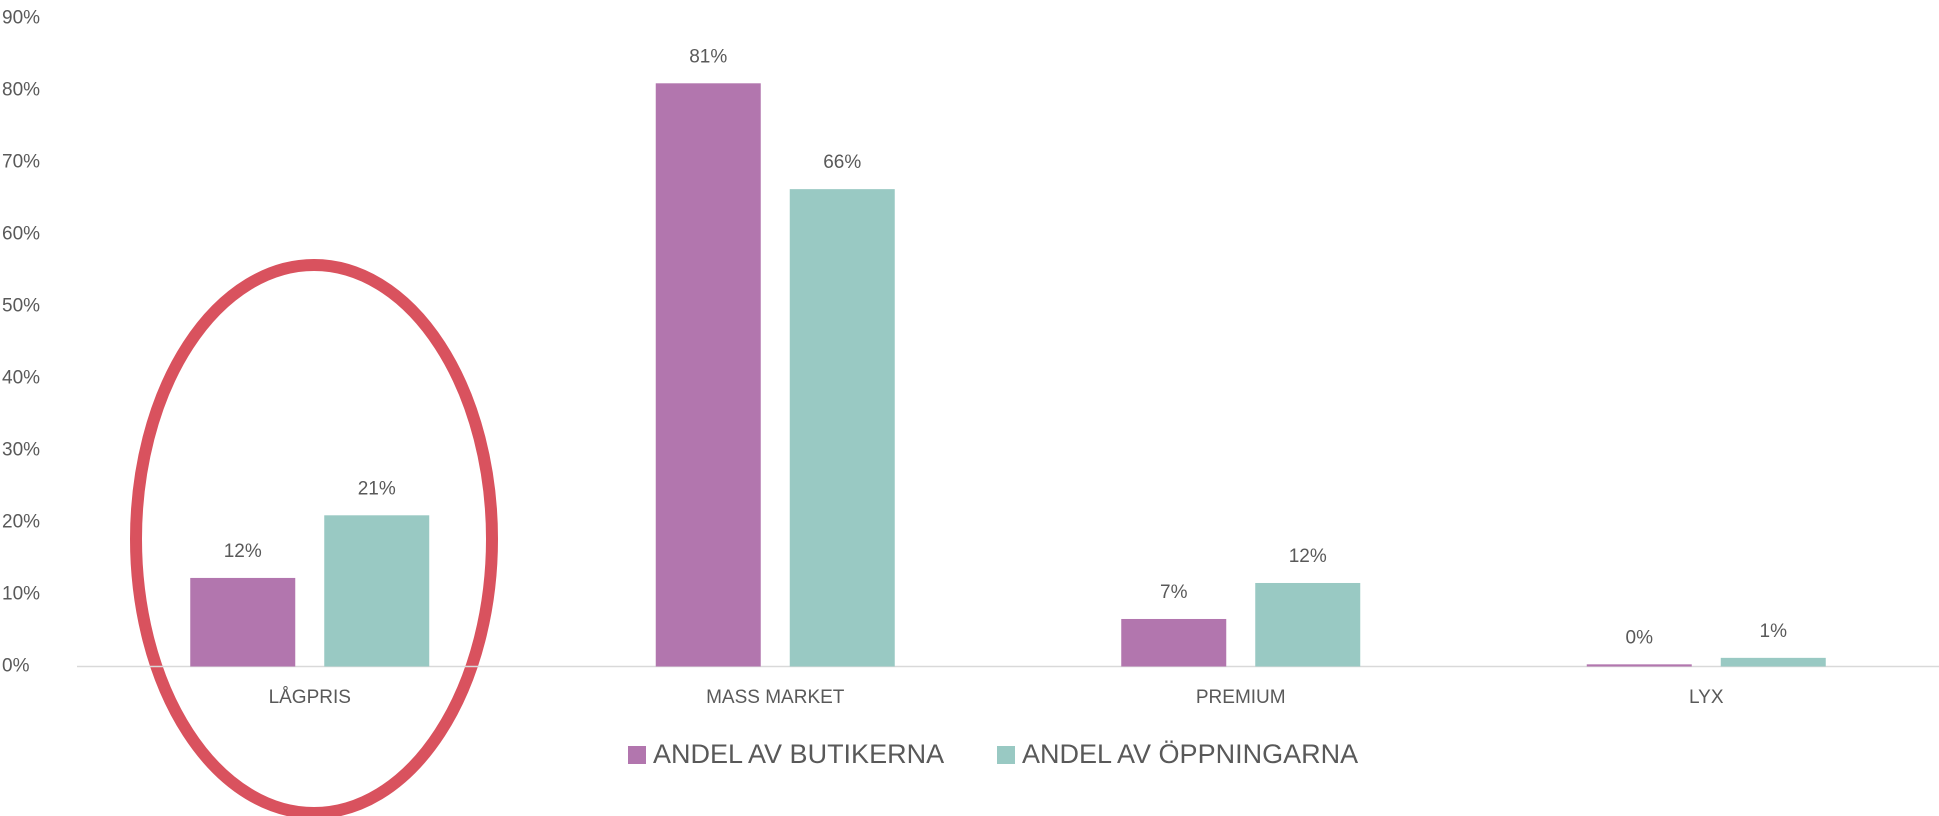 This screenshot has width=1939, height=816. I want to click on y-tick-label: 70%, so click(21, 162).